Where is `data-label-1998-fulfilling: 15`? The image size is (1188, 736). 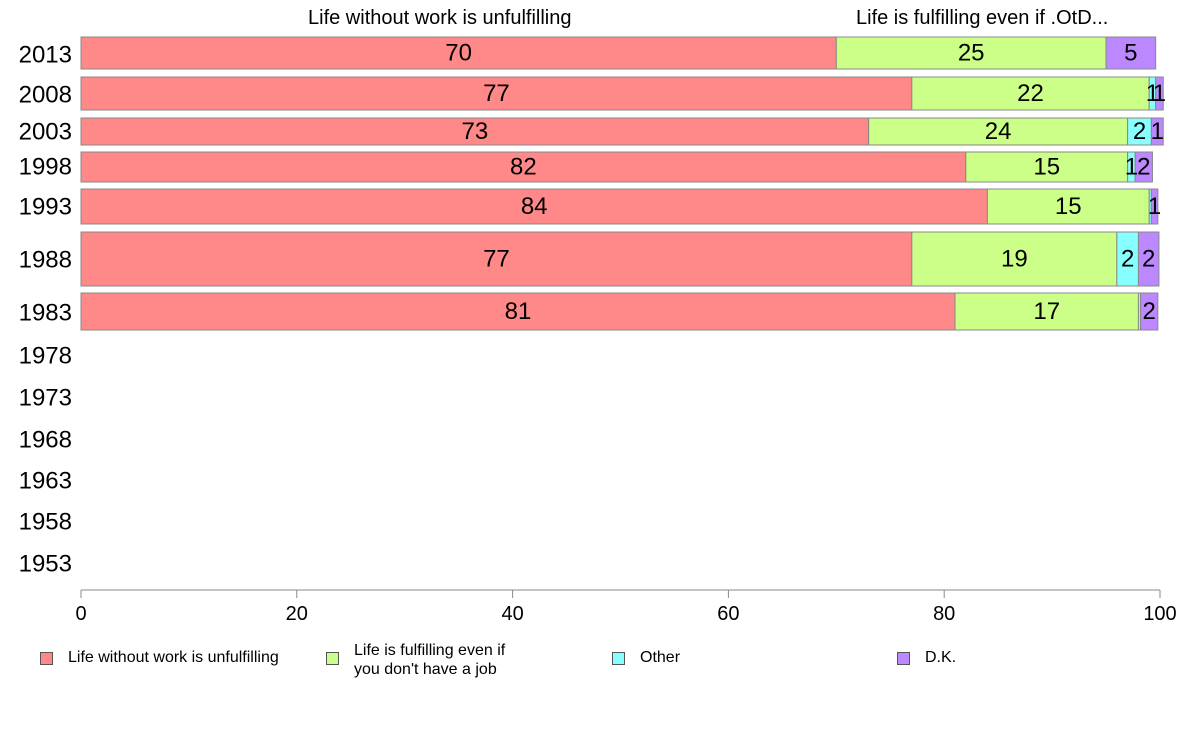
data-label-1998-fulfilling: 15 is located at coordinates (1046, 167).